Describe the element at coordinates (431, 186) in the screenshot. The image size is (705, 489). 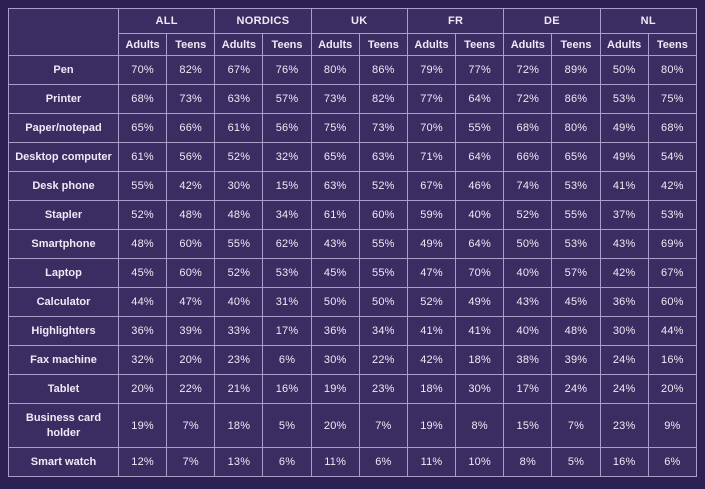
I see `value-cell: 67%` at that location.